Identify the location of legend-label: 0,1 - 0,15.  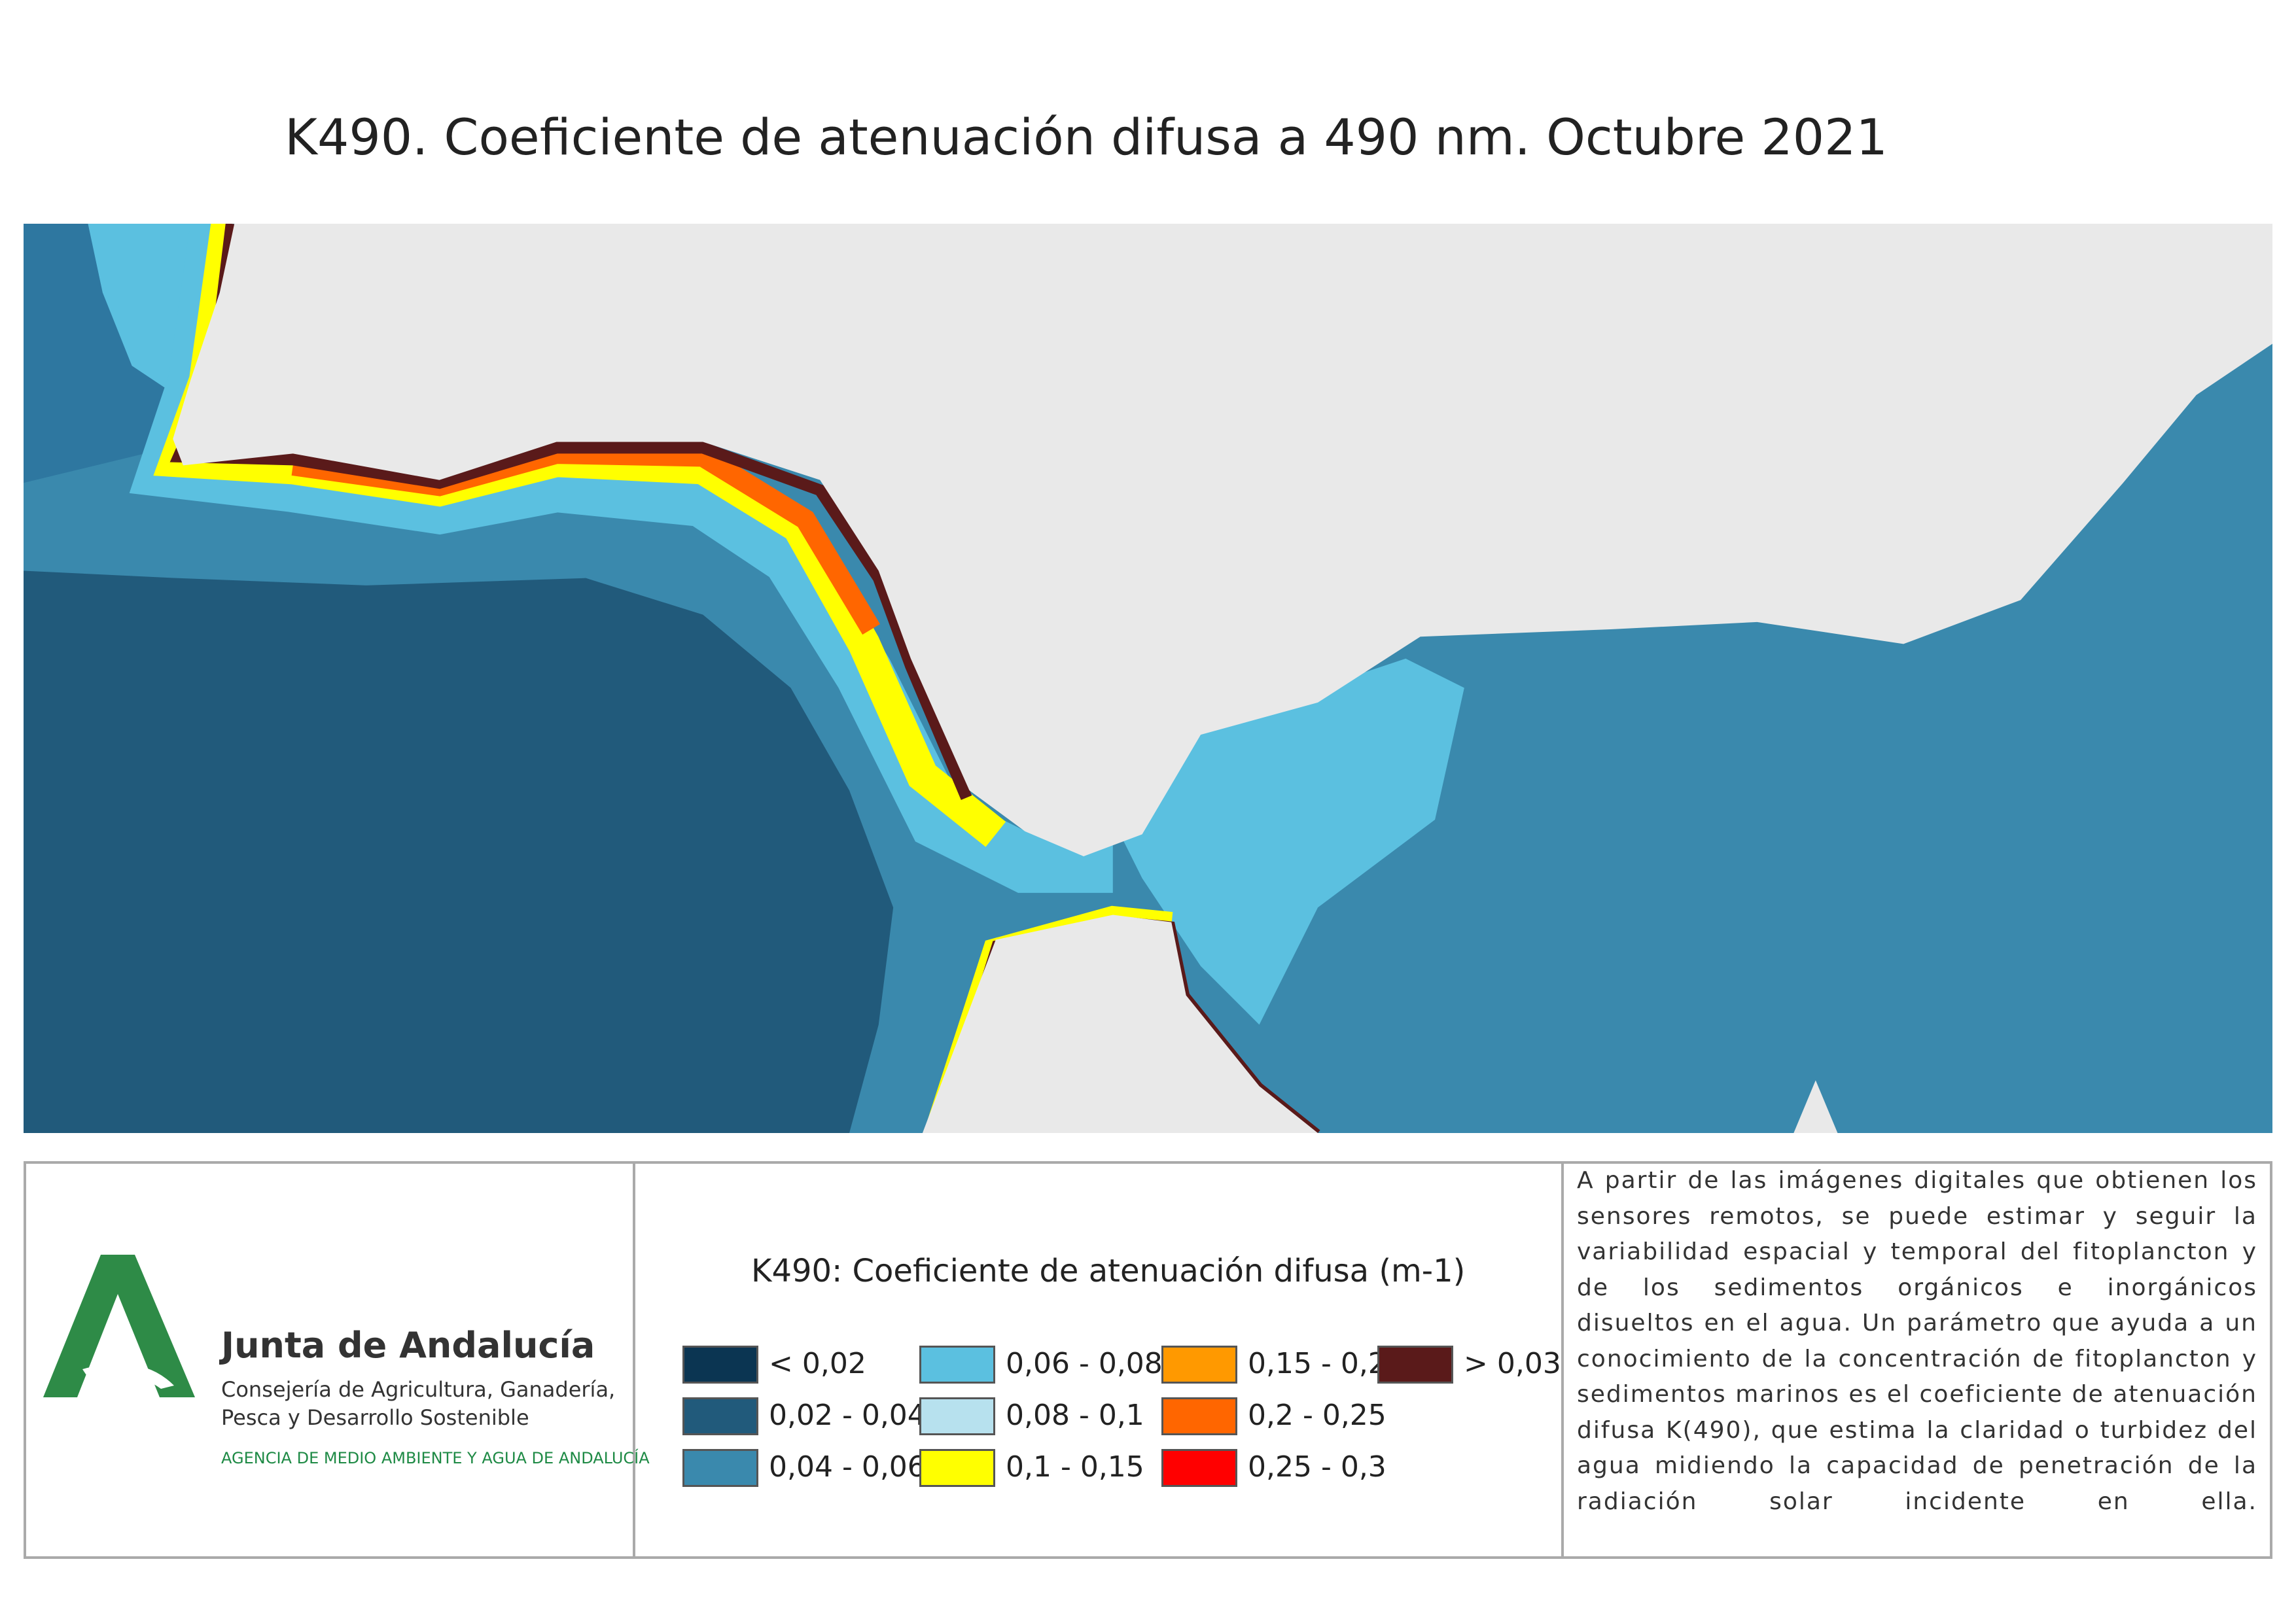
(1075, 1467).